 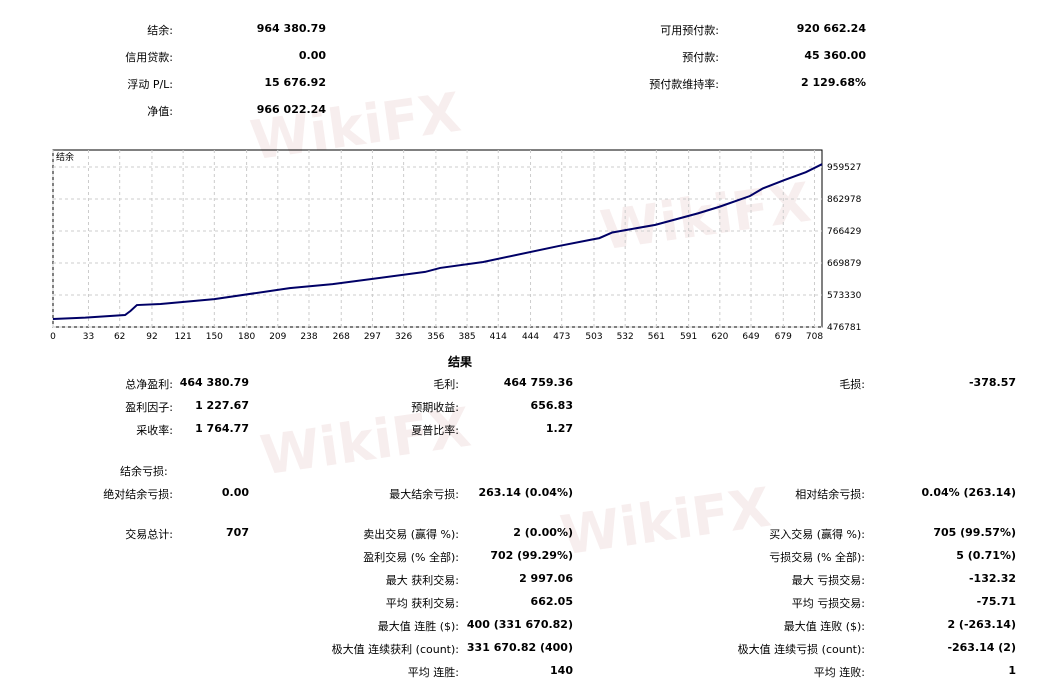 What do you see at coordinates (144, 471) in the screenshot?
I see `drawdown-header: 结余亏损:` at bounding box center [144, 471].